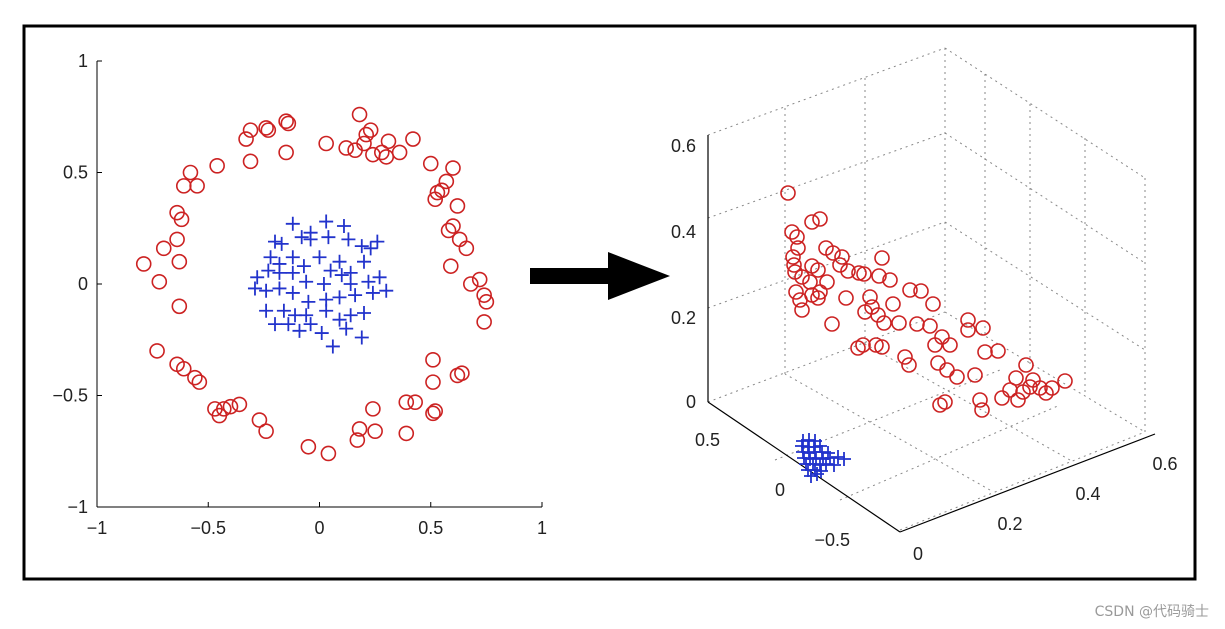 The height and width of the screenshot is (629, 1225). Describe the element at coordinates (70, 396) in the screenshot. I see `y-tick-label: −0.5` at that location.